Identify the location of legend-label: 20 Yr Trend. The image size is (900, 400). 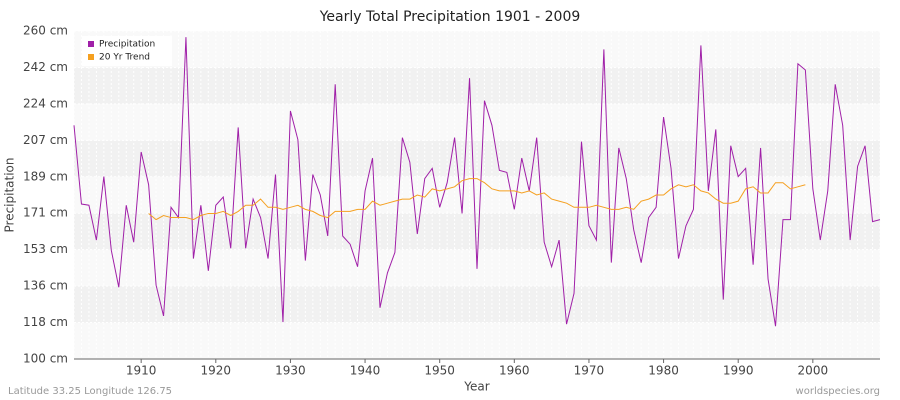
(124, 58).